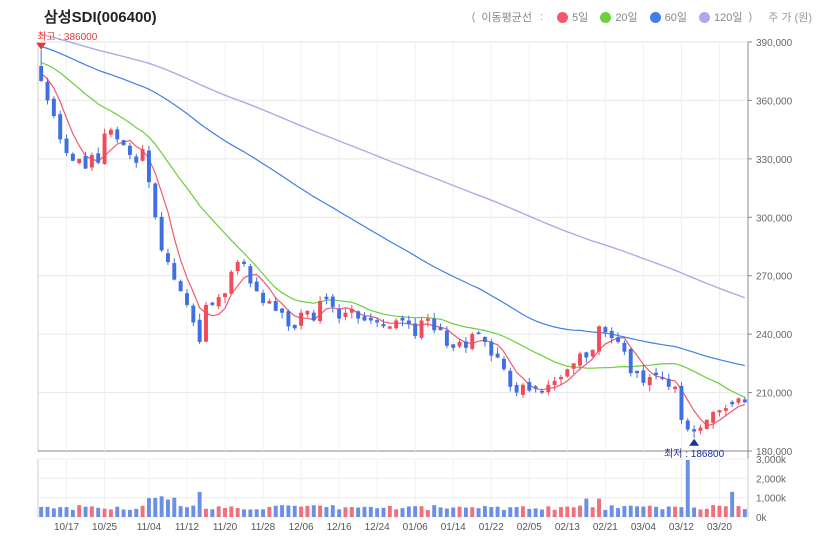 This screenshot has height=536, width=822. Describe the element at coordinates (339, 527) in the screenshot. I see `x-tick-label: 12/16` at that location.